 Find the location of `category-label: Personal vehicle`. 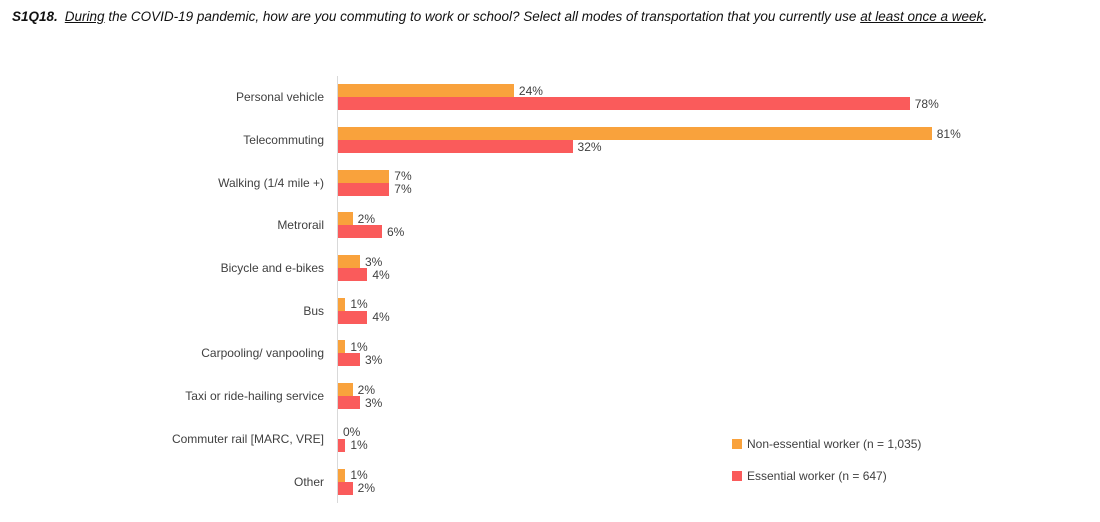

category-label: Personal vehicle is located at coordinates (279, 97).